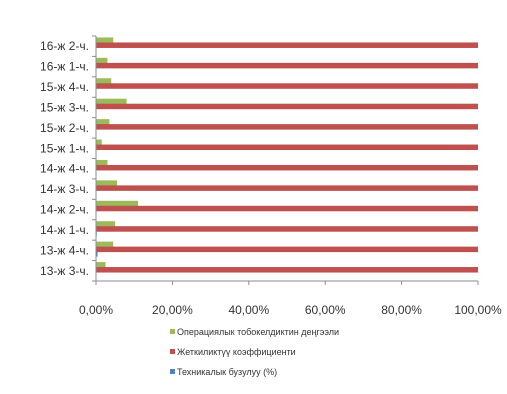 The image size is (507, 394). What do you see at coordinates (64, 210) in the screenshot?
I see `category-label: 14-ж 2-ч.` at bounding box center [64, 210].